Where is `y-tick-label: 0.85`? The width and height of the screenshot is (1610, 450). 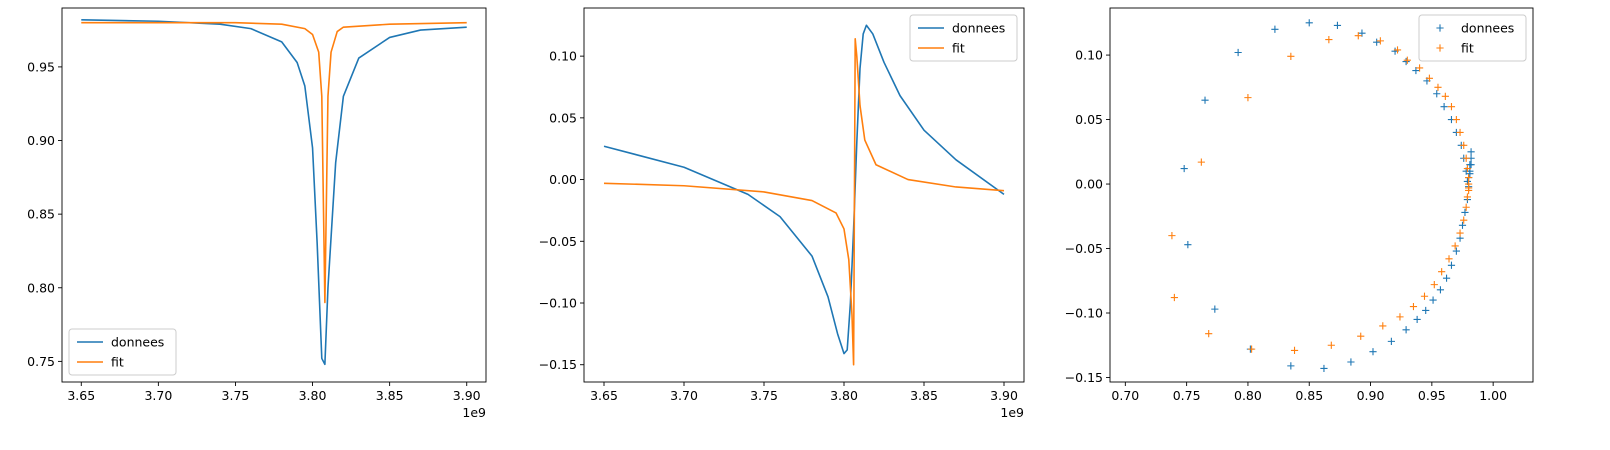
y-tick-label: 0.85 is located at coordinates (41, 214).